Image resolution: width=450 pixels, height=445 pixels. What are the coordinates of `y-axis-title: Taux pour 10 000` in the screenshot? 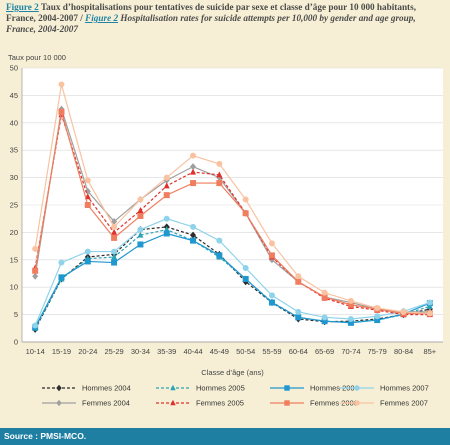 It's located at (37, 57).